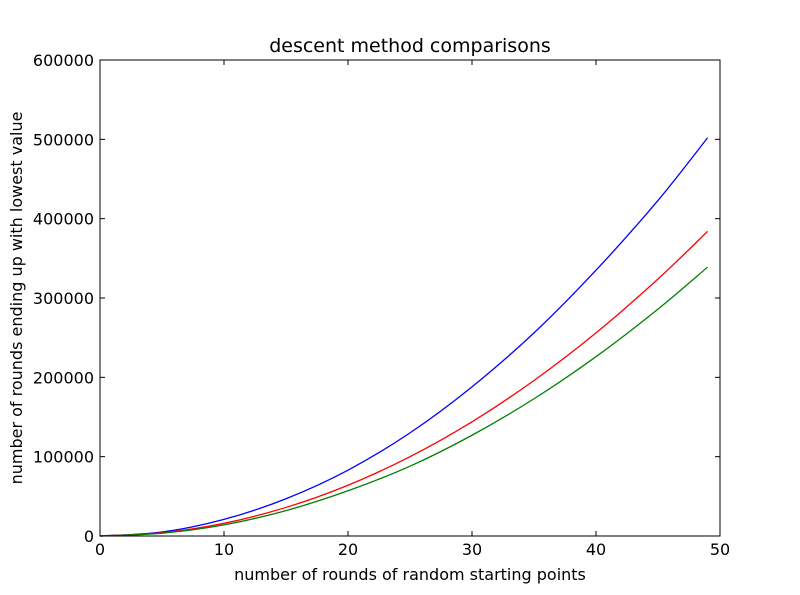  I want to click on x-tick-label: 0, so click(100, 549).